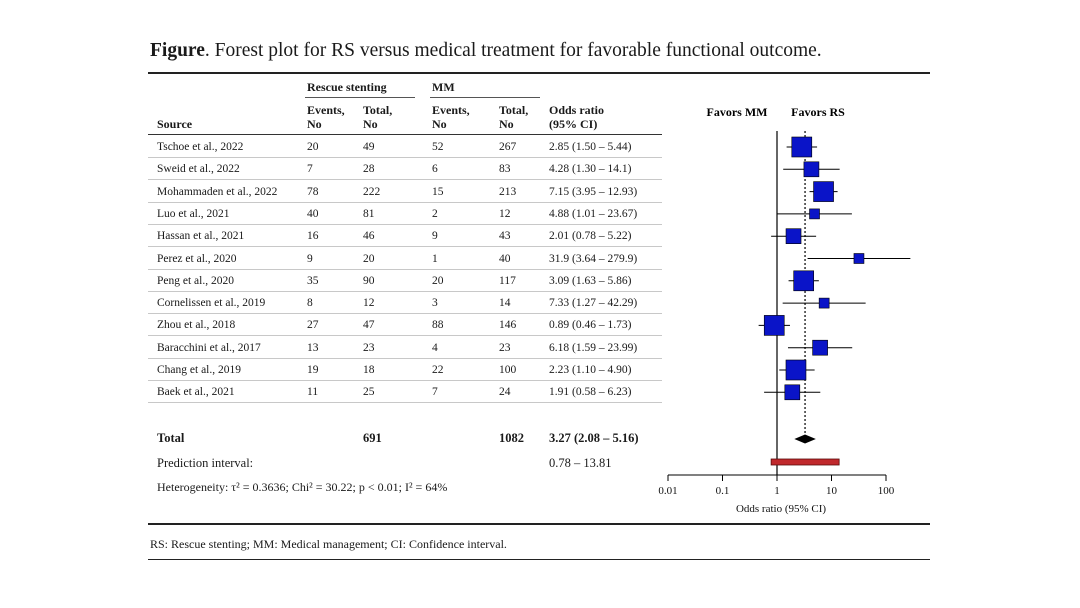  Describe the element at coordinates (438, 325) in the screenshot. I see `cell-mm-events: 88` at that location.